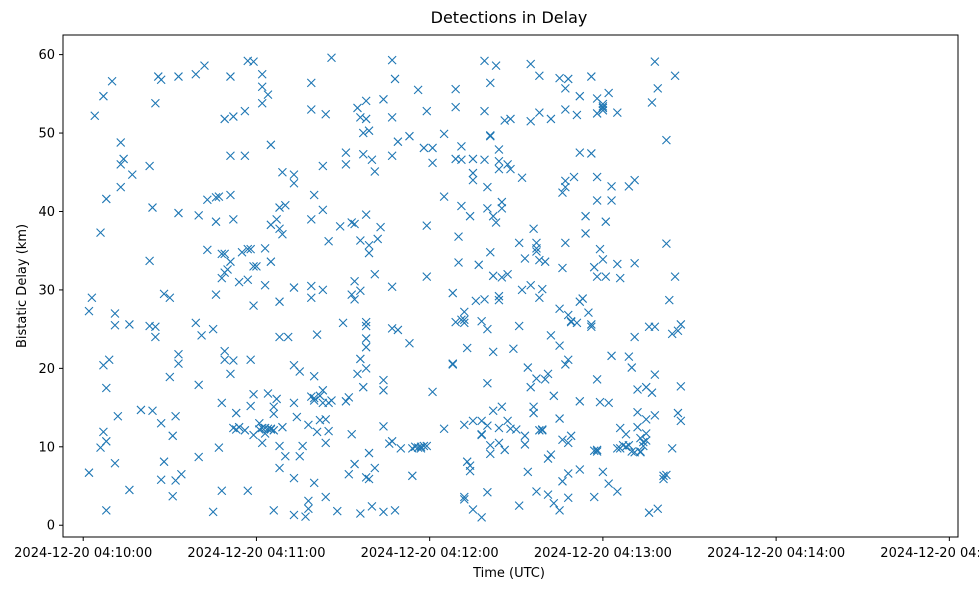  I want to click on x-tick-label: 2024-12-20 04:10:00, so click(83, 553).